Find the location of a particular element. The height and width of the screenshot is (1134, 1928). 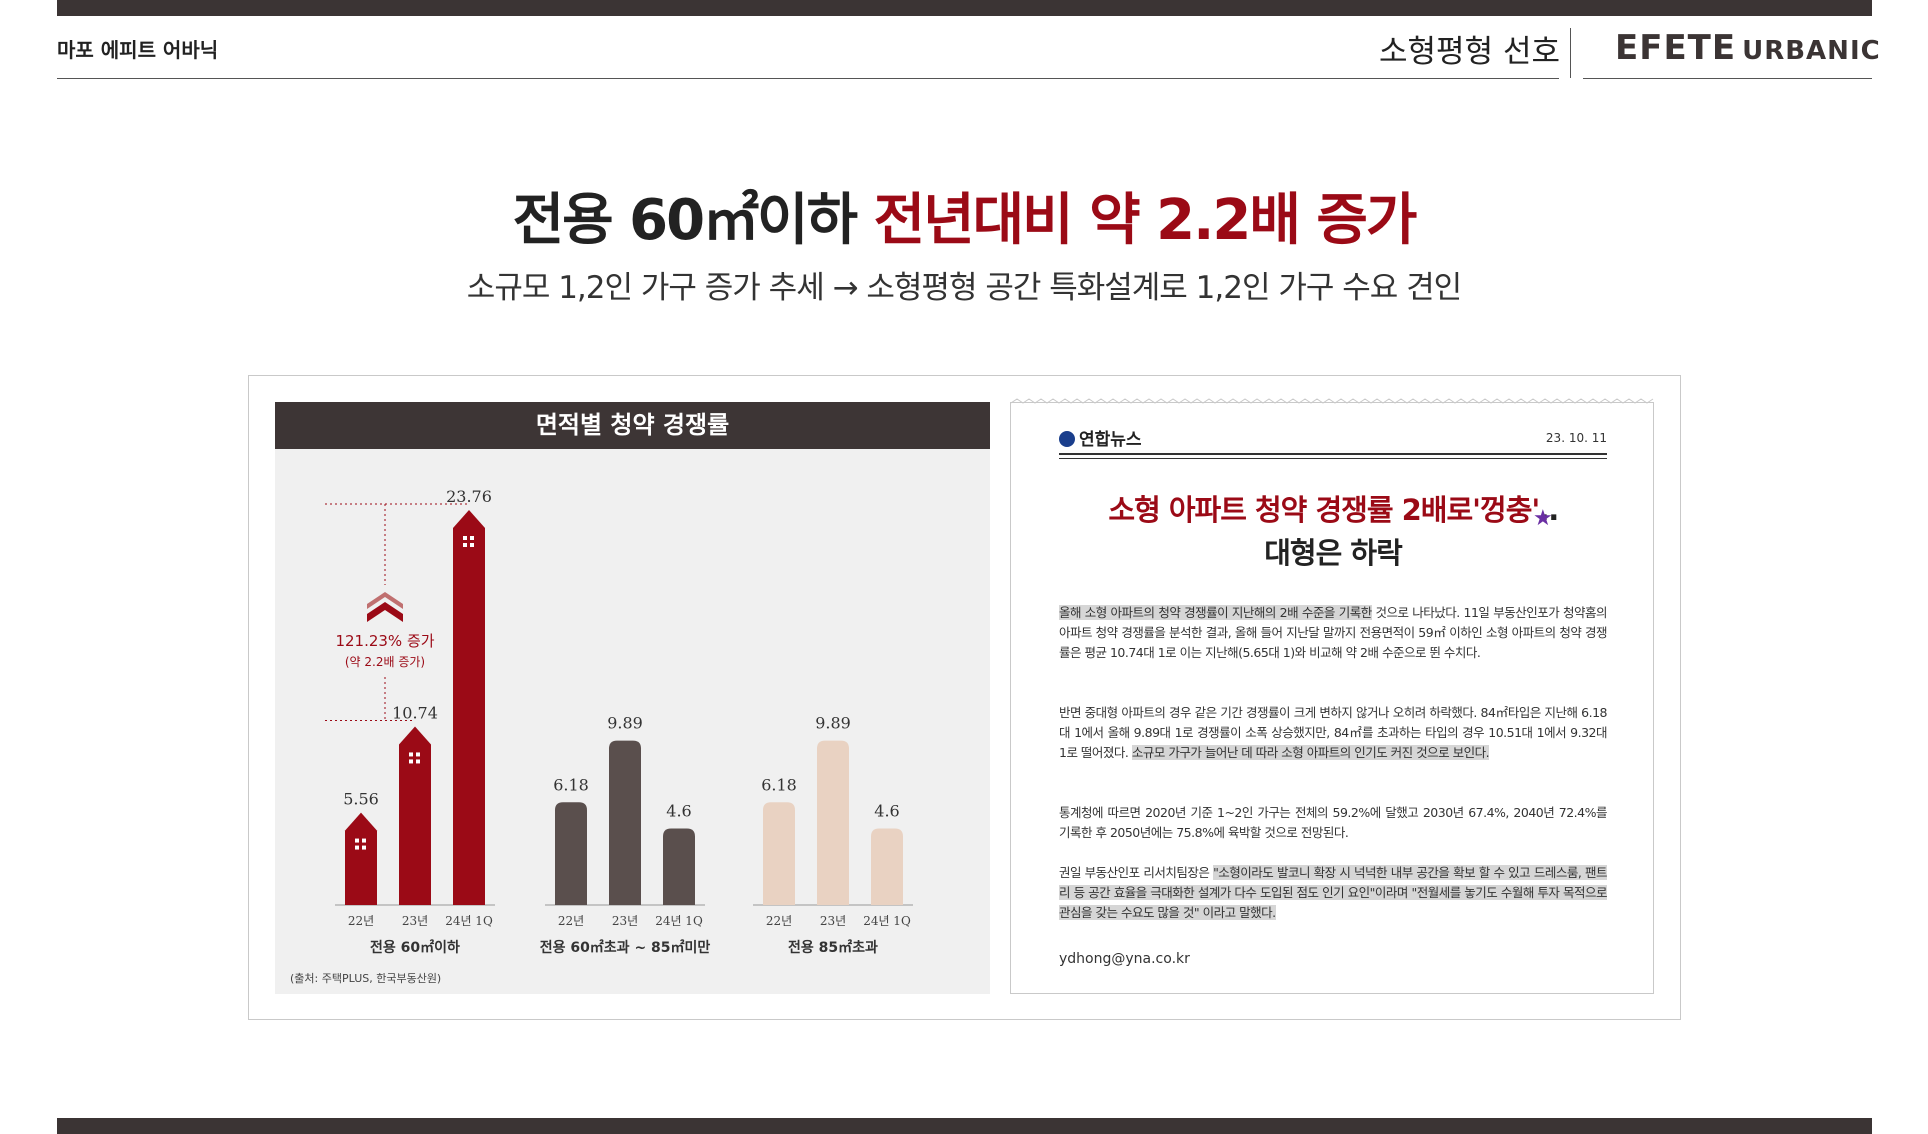

news-headline: 소형 아파트 청약 경쟁률 2배로'껑충'‥ is located at coordinates (1333, 508).